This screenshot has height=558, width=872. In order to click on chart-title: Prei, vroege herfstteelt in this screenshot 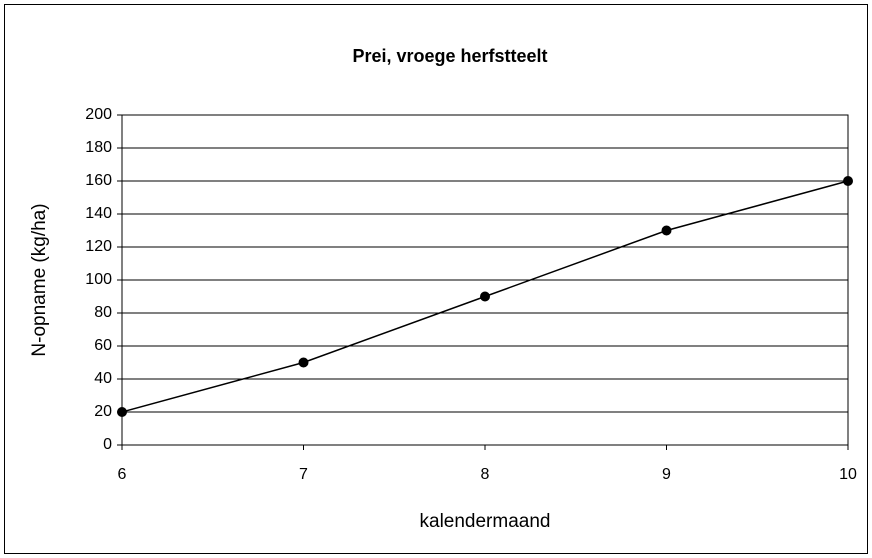, I will do `click(449, 56)`.